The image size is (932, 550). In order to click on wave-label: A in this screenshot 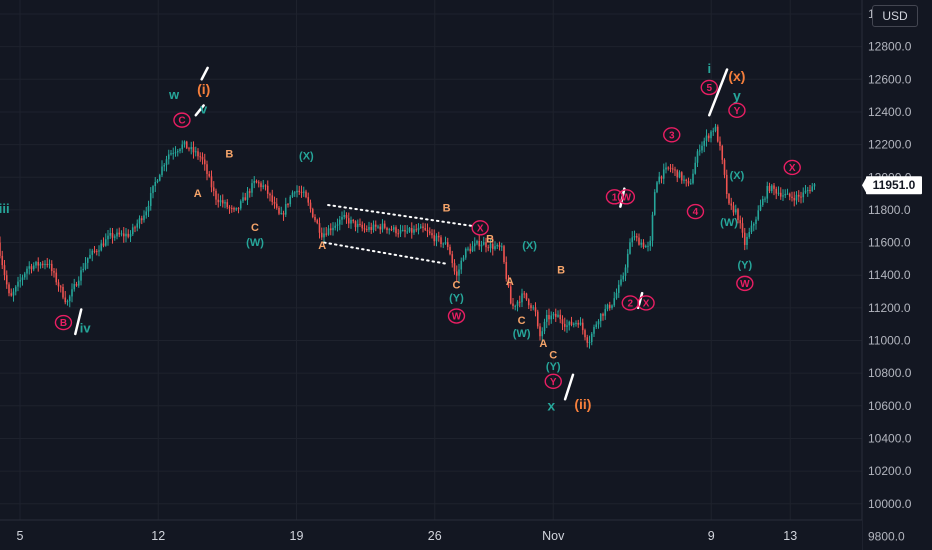, I will do `click(510, 282)`.